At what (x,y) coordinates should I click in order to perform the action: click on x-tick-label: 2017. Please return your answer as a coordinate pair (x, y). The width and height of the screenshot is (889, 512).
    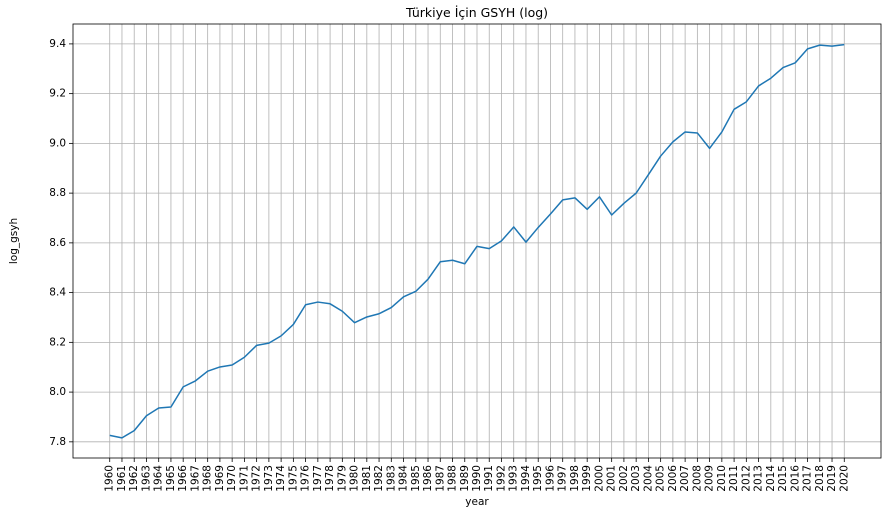
    Looking at the image, I should click on (808, 478).